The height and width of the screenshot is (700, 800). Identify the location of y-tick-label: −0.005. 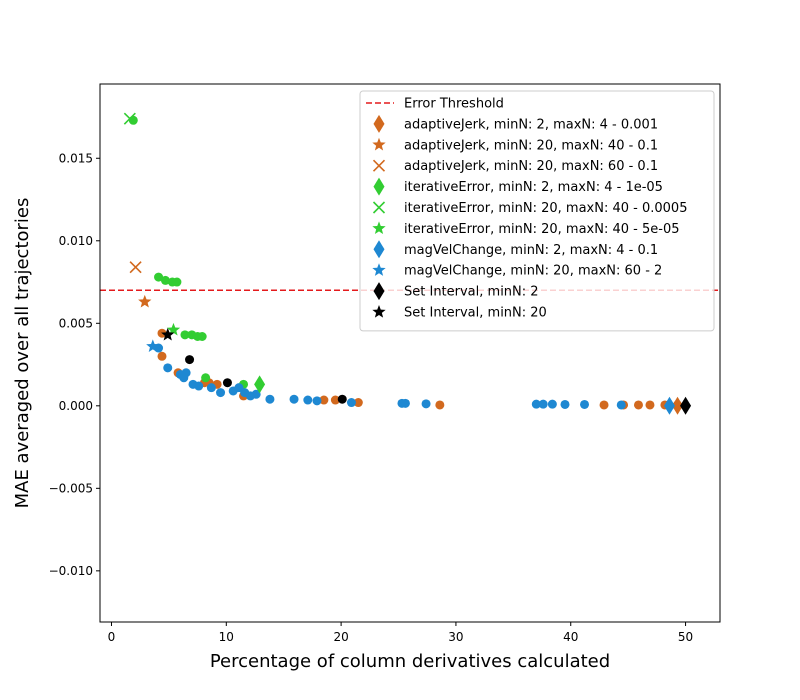
(71, 488).